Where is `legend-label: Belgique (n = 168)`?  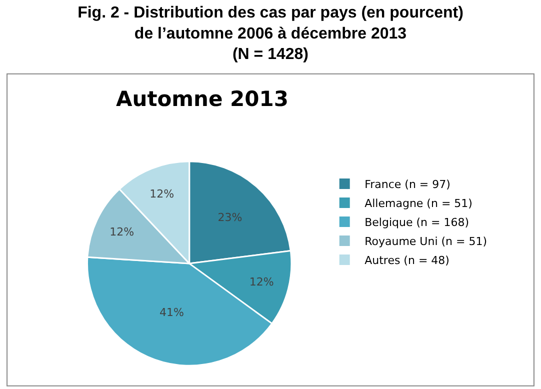 legend-label: Belgique (n = 168) is located at coordinates (416, 223).